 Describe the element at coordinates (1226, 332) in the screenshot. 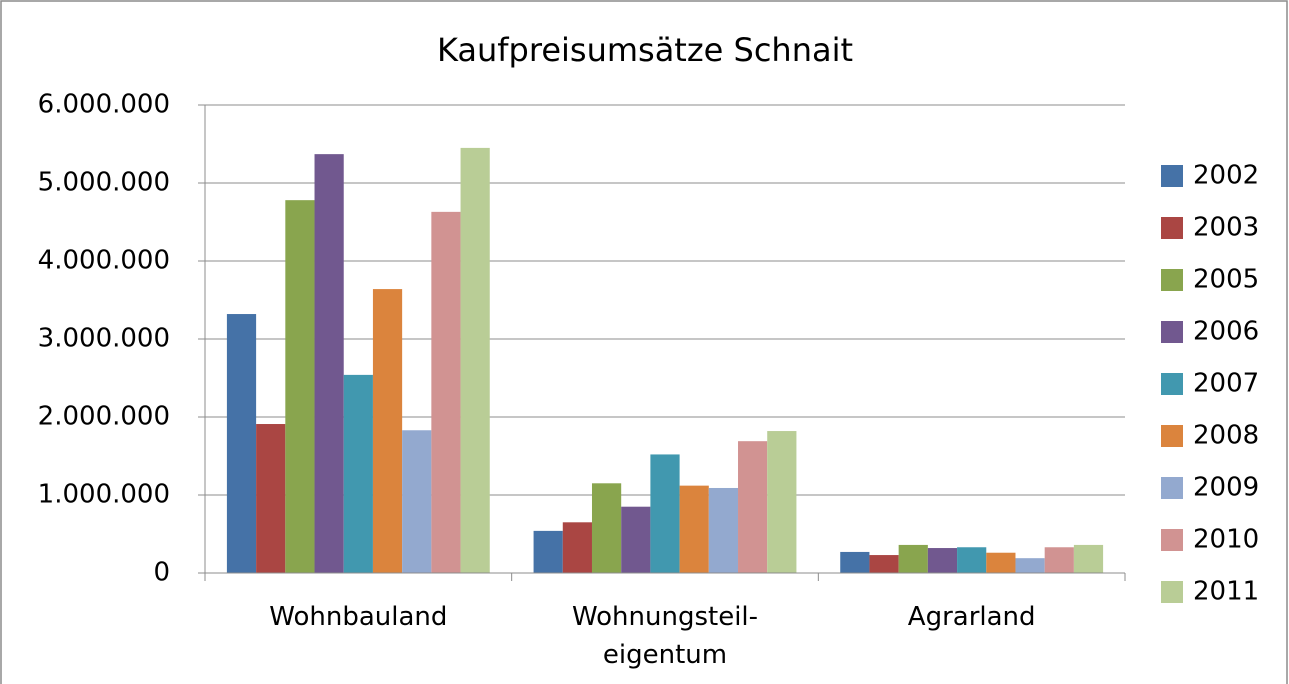

I see `legend-label: 2006` at that location.